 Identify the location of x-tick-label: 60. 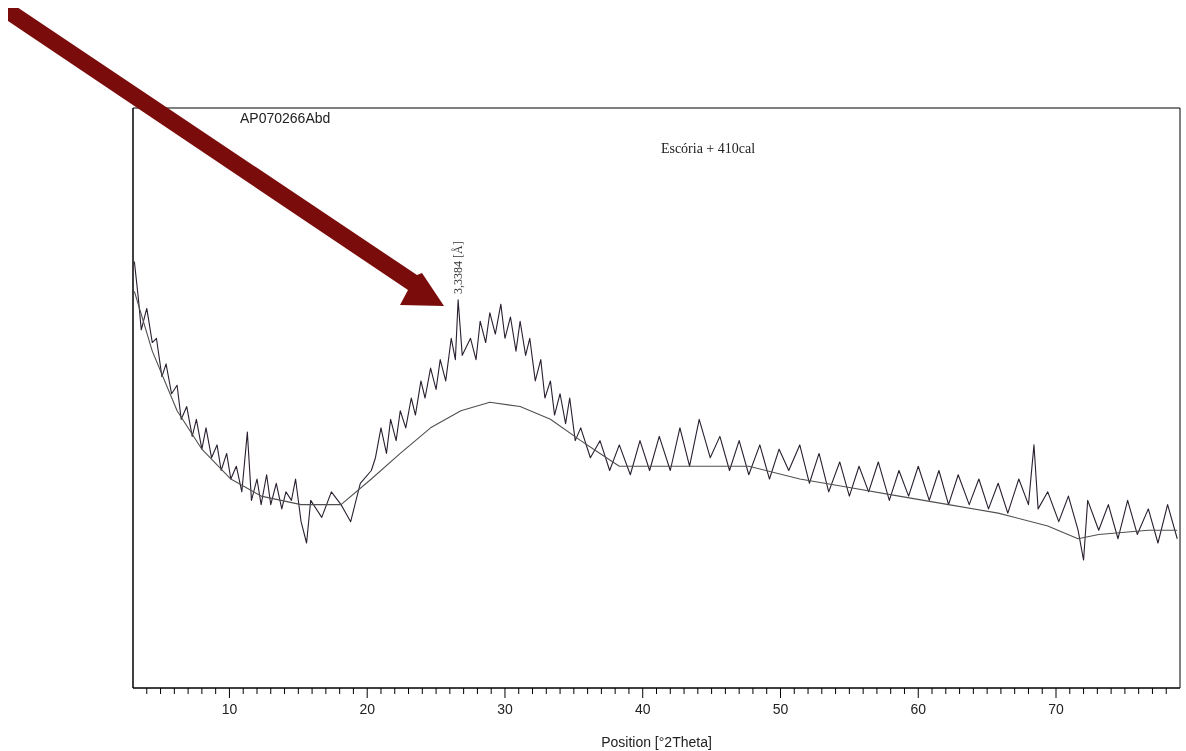
(918, 709).